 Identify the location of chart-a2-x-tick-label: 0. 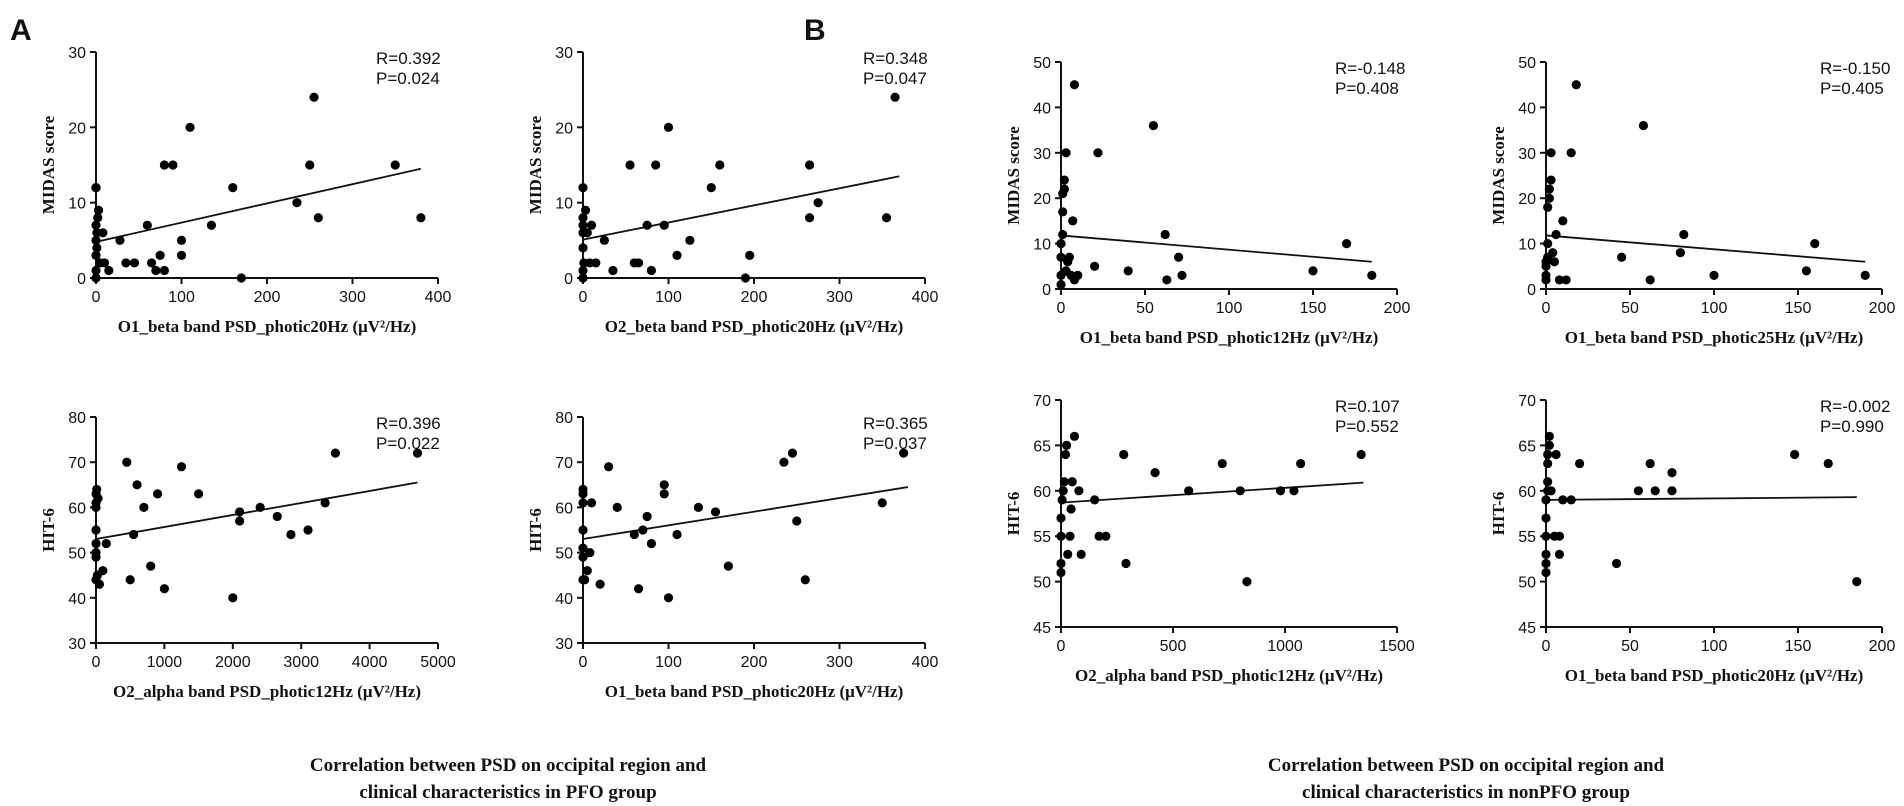
(583, 297).